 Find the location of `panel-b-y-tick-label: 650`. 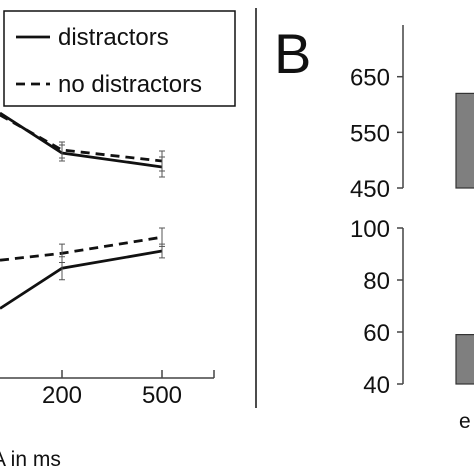

panel-b-y-tick-label: 650 is located at coordinates (370, 78).